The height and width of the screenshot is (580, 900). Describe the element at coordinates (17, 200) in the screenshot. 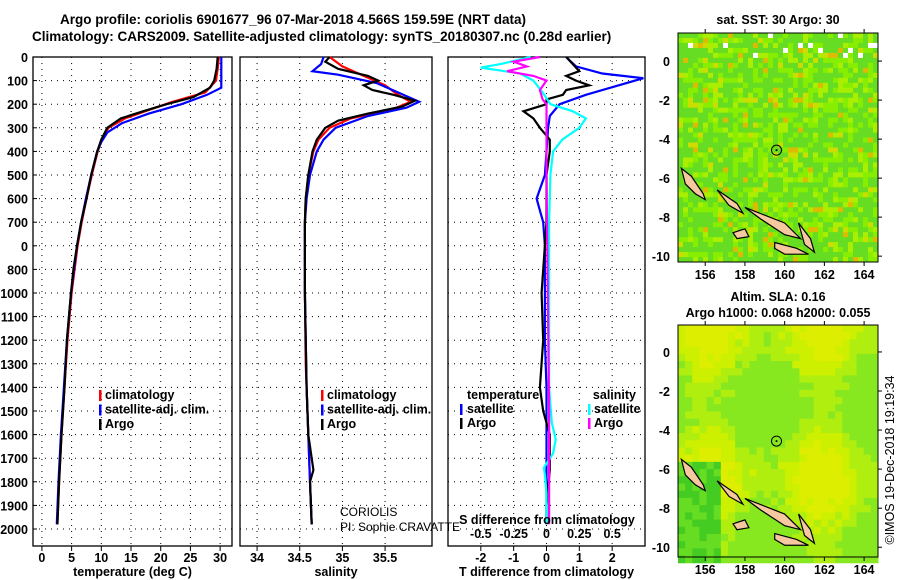

I see `y-tick-label: 600` at that location.